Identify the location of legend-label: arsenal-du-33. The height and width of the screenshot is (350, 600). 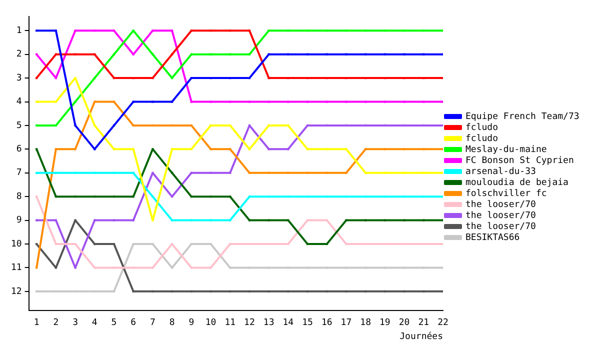
(501, 171).